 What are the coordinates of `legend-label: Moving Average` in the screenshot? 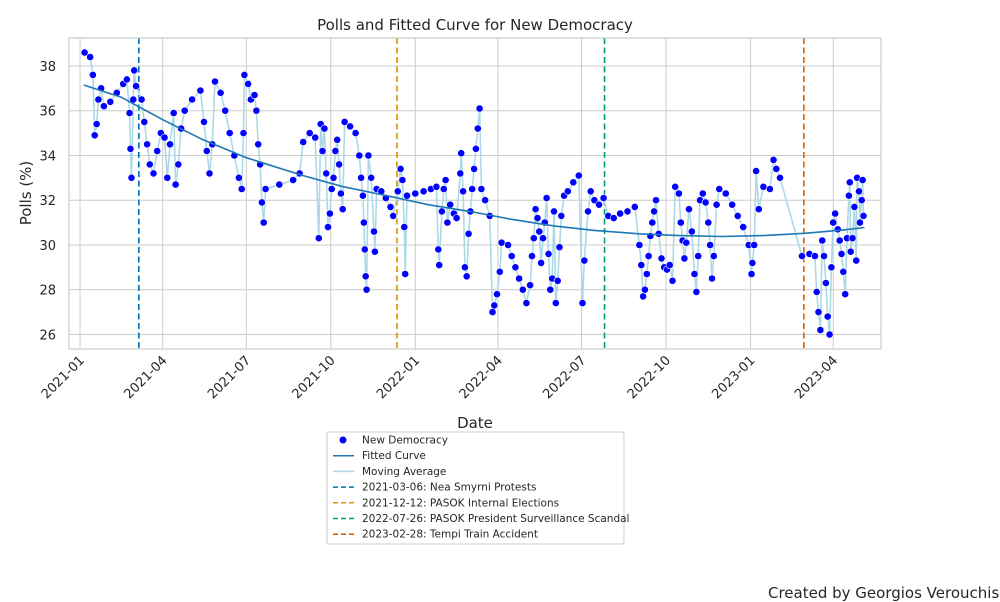 It's located at (404, 472).